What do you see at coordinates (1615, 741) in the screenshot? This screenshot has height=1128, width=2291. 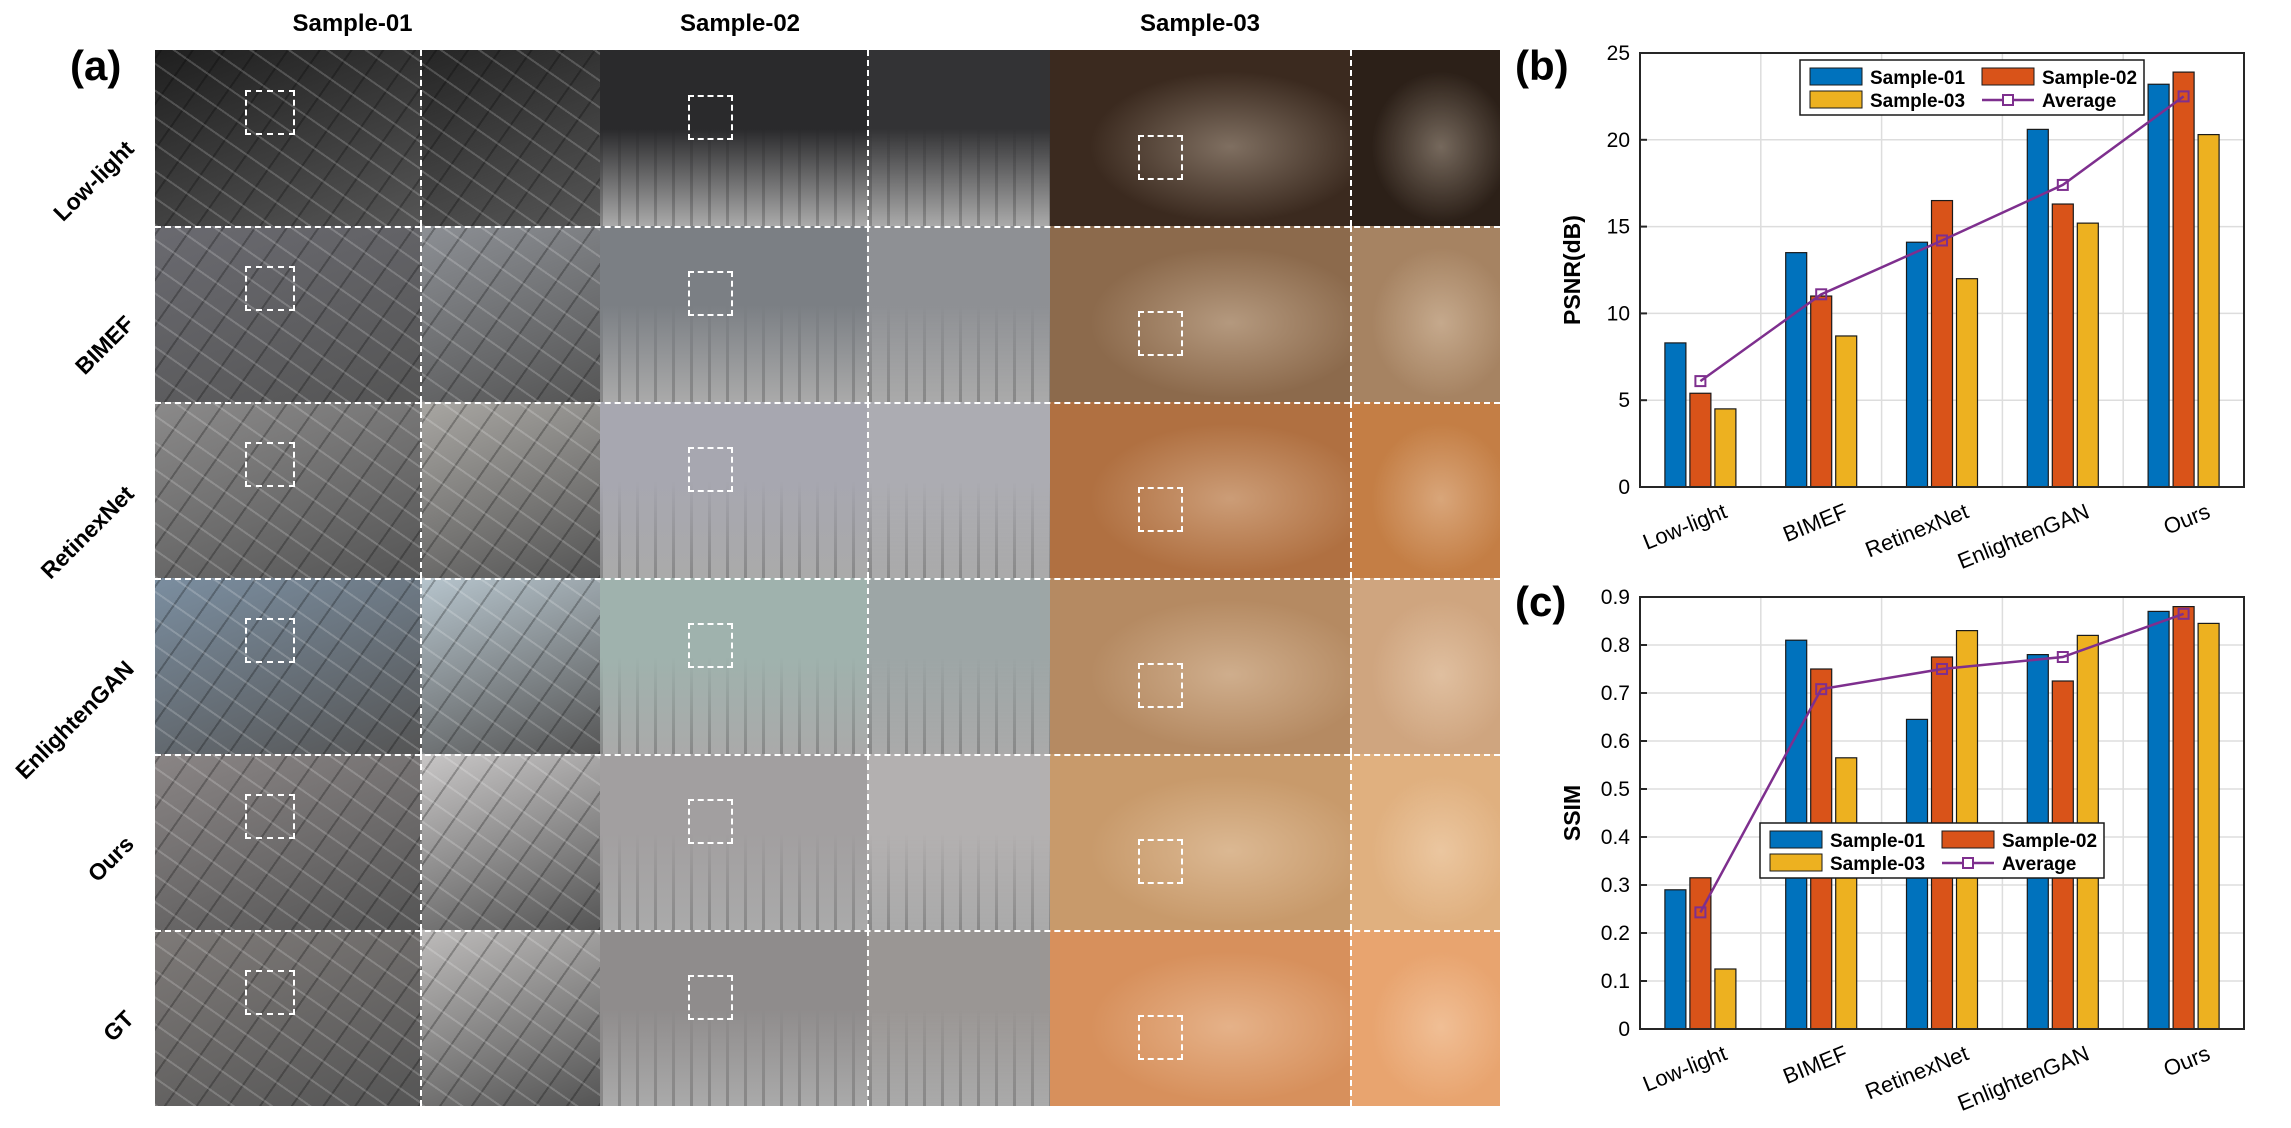 I see `y-tick-label: 0.6` at bounding box center [1615, 741].